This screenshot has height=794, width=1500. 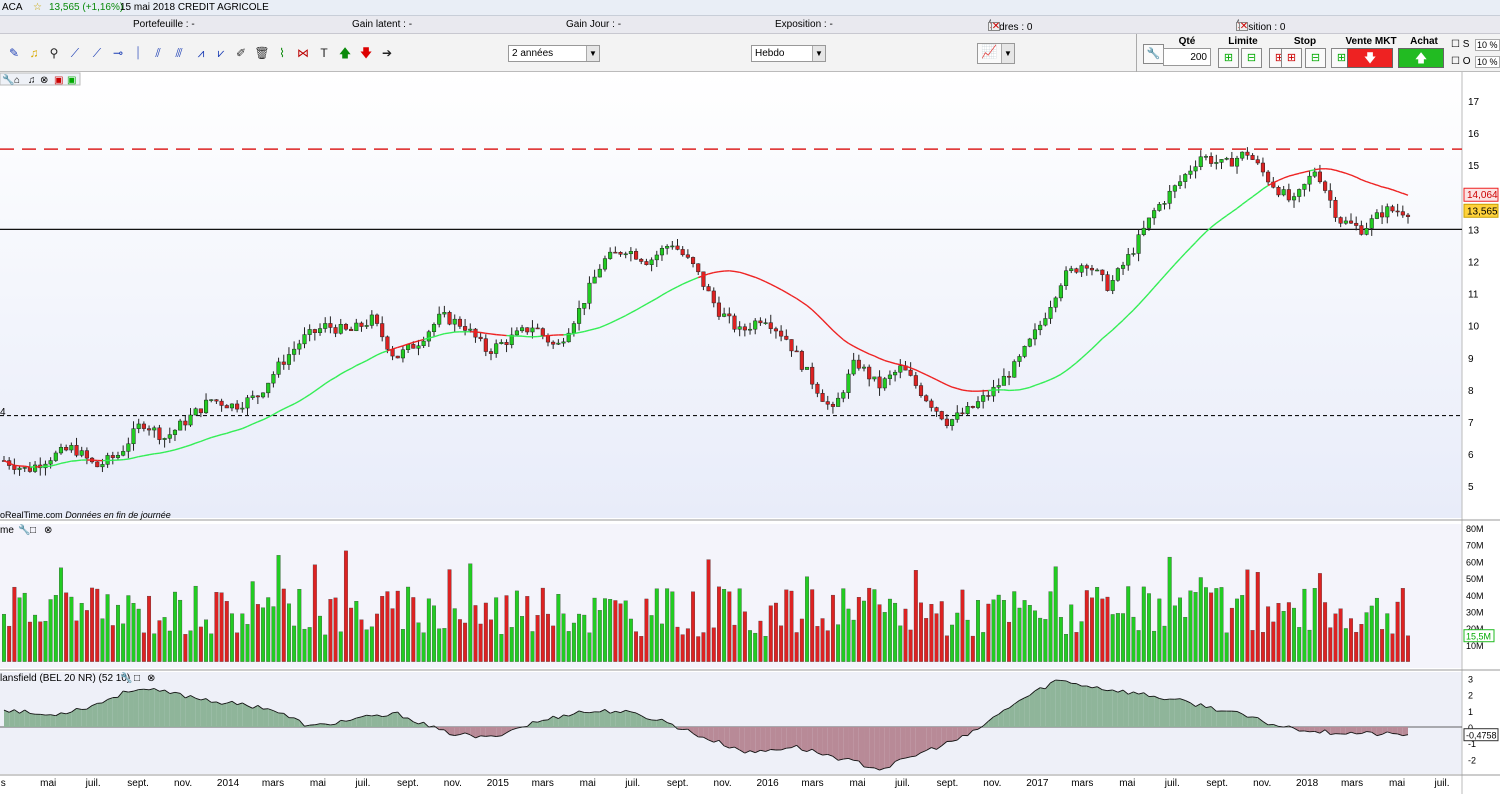 What do you see at coordinates (179, 53) in the screenshot?
I see `fibonacci-icon: ⫻` at bounding box center [179, 53].